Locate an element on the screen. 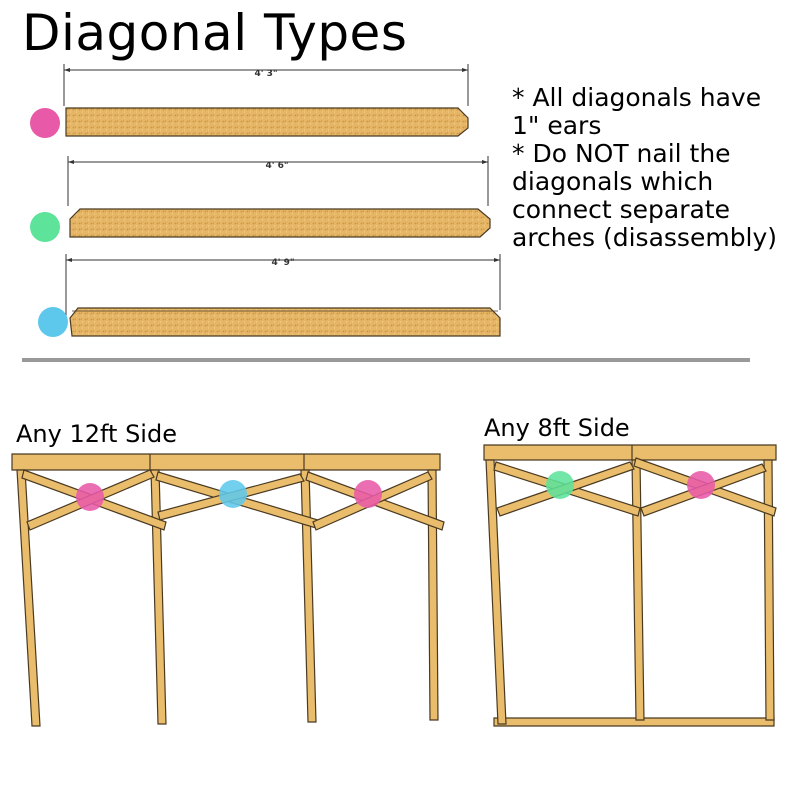 The image size is (800, 800). side-12ft-label: Any 12ft Side is located at coordinates (96, 434).